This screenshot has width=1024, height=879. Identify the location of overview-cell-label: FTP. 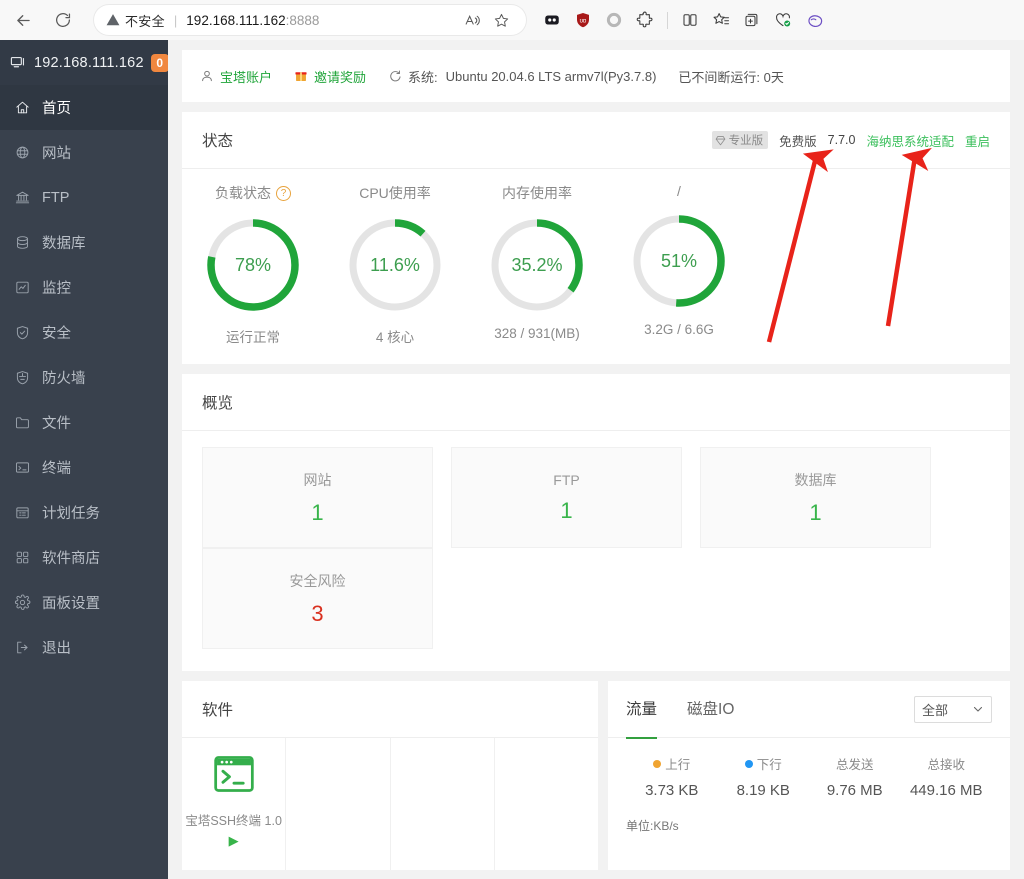
(566, 479).